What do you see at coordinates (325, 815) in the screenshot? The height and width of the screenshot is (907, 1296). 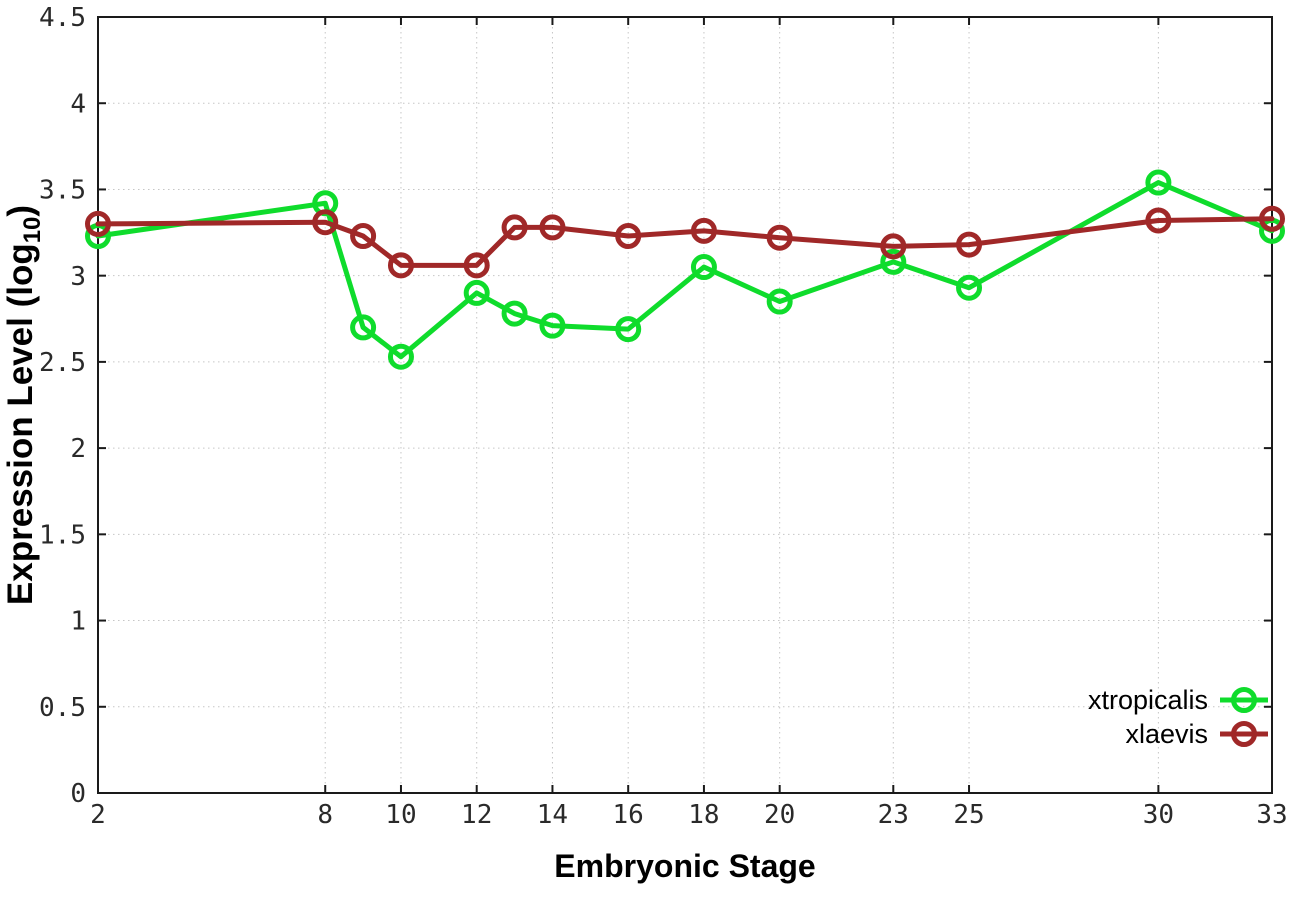 I see `x-tick-label: 8` at bounding box center [325, 815].